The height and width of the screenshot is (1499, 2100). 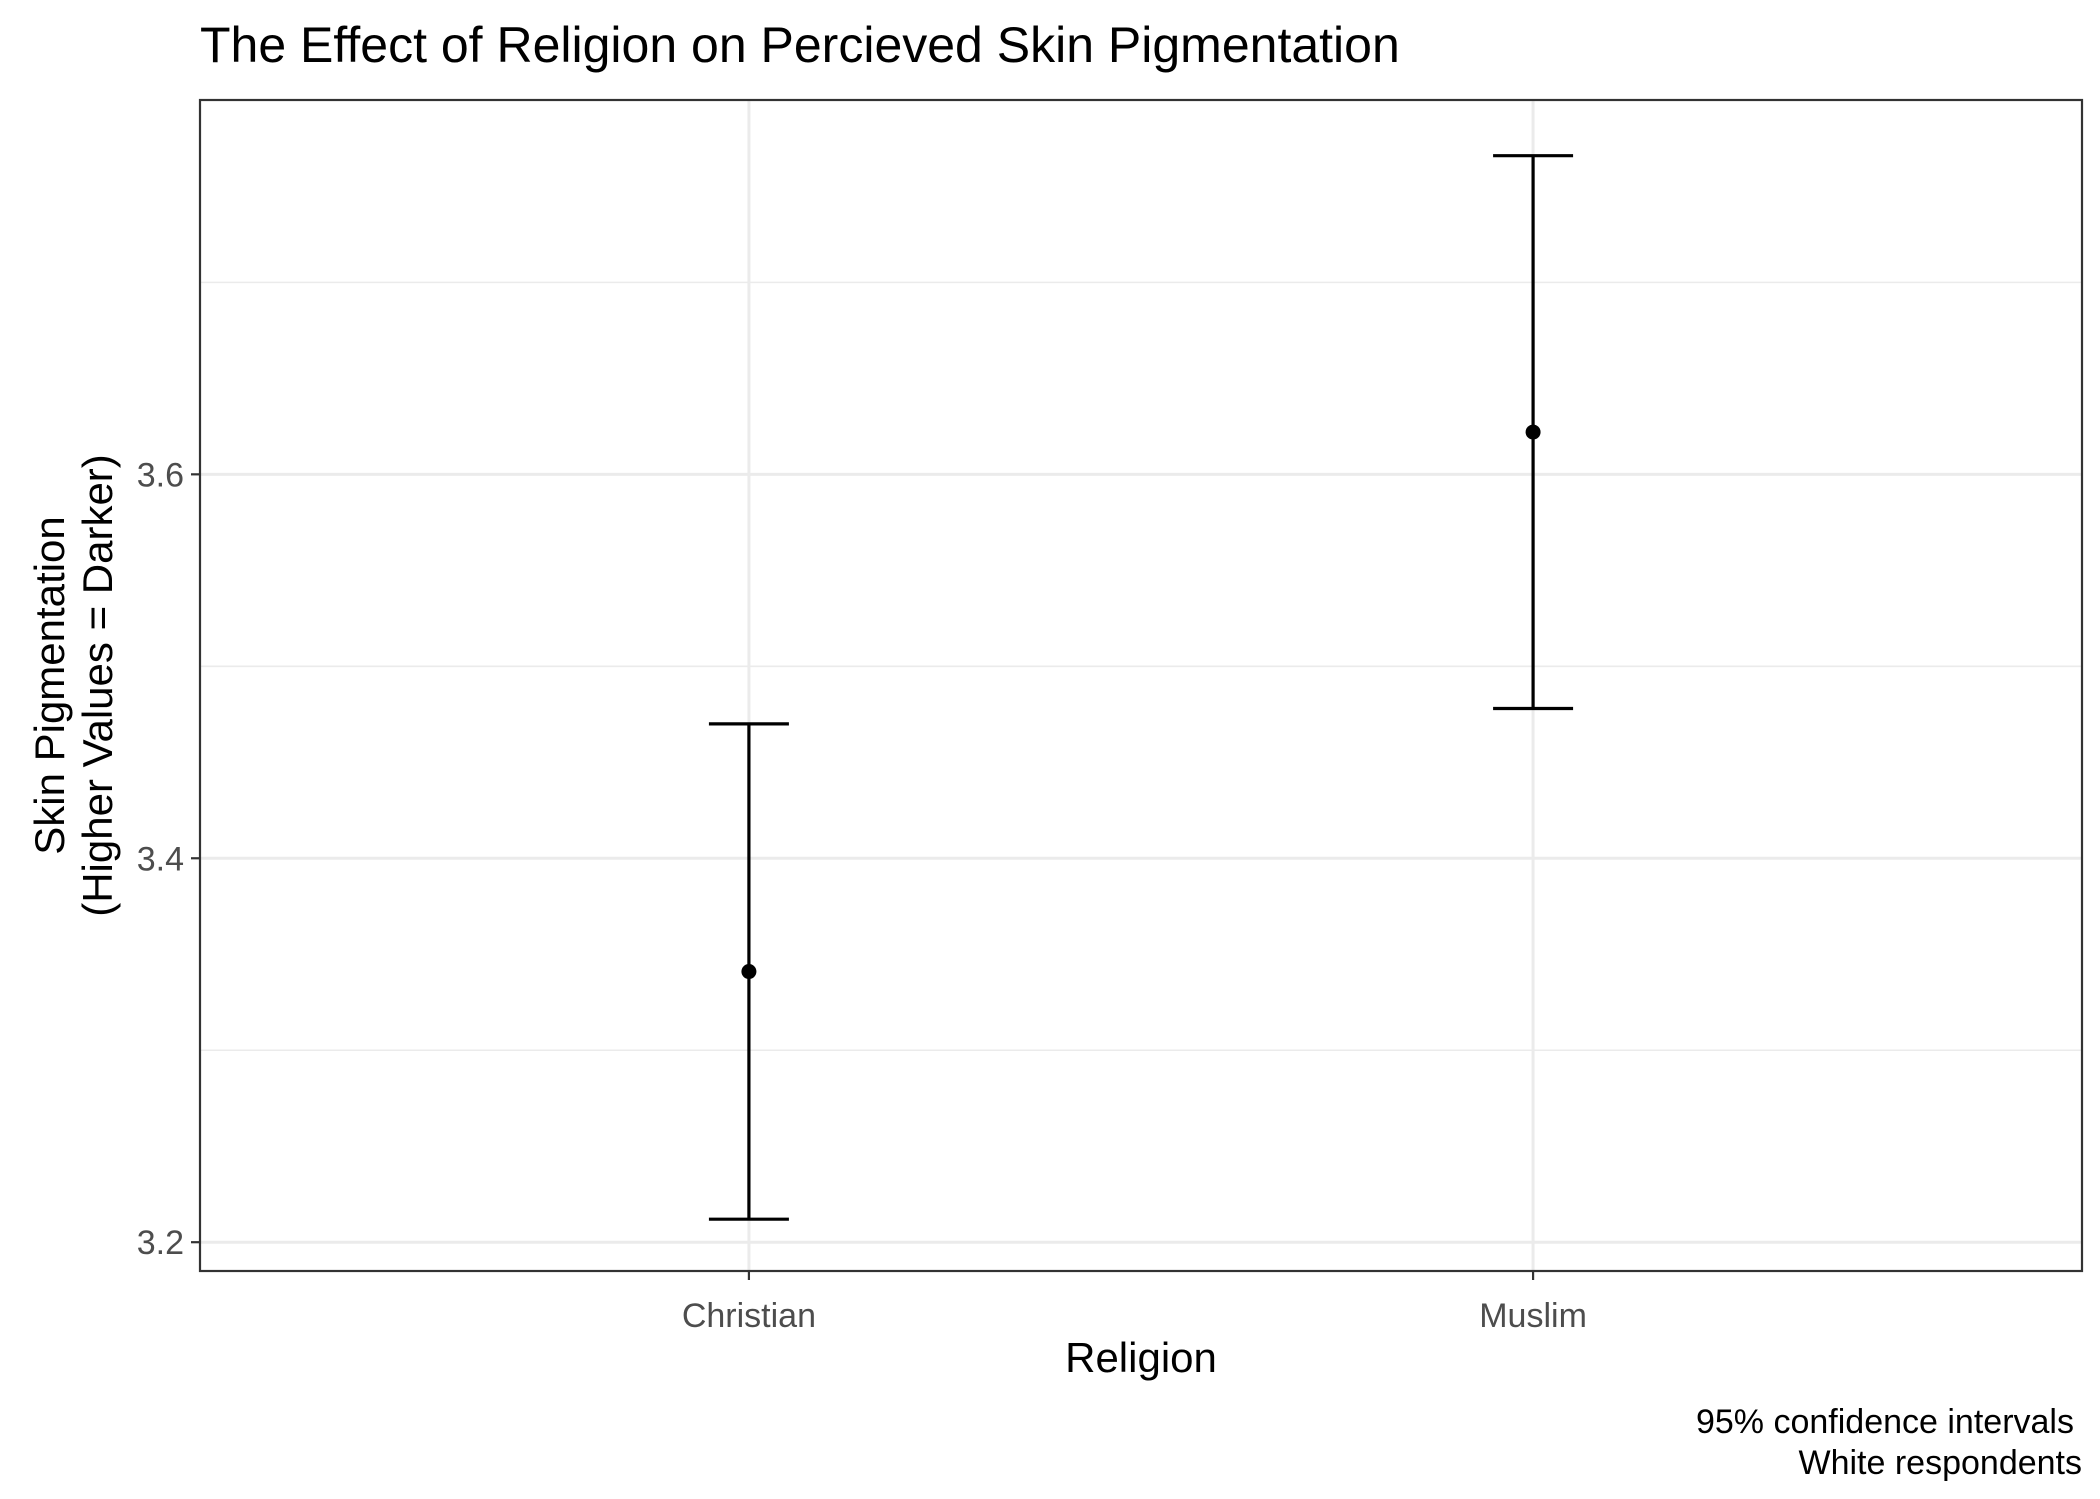 What do you see at coordinates (1533, 1316) in the screenshot?
I see `x-tick-label: Muslim` at bounding box center [1533, 1316].